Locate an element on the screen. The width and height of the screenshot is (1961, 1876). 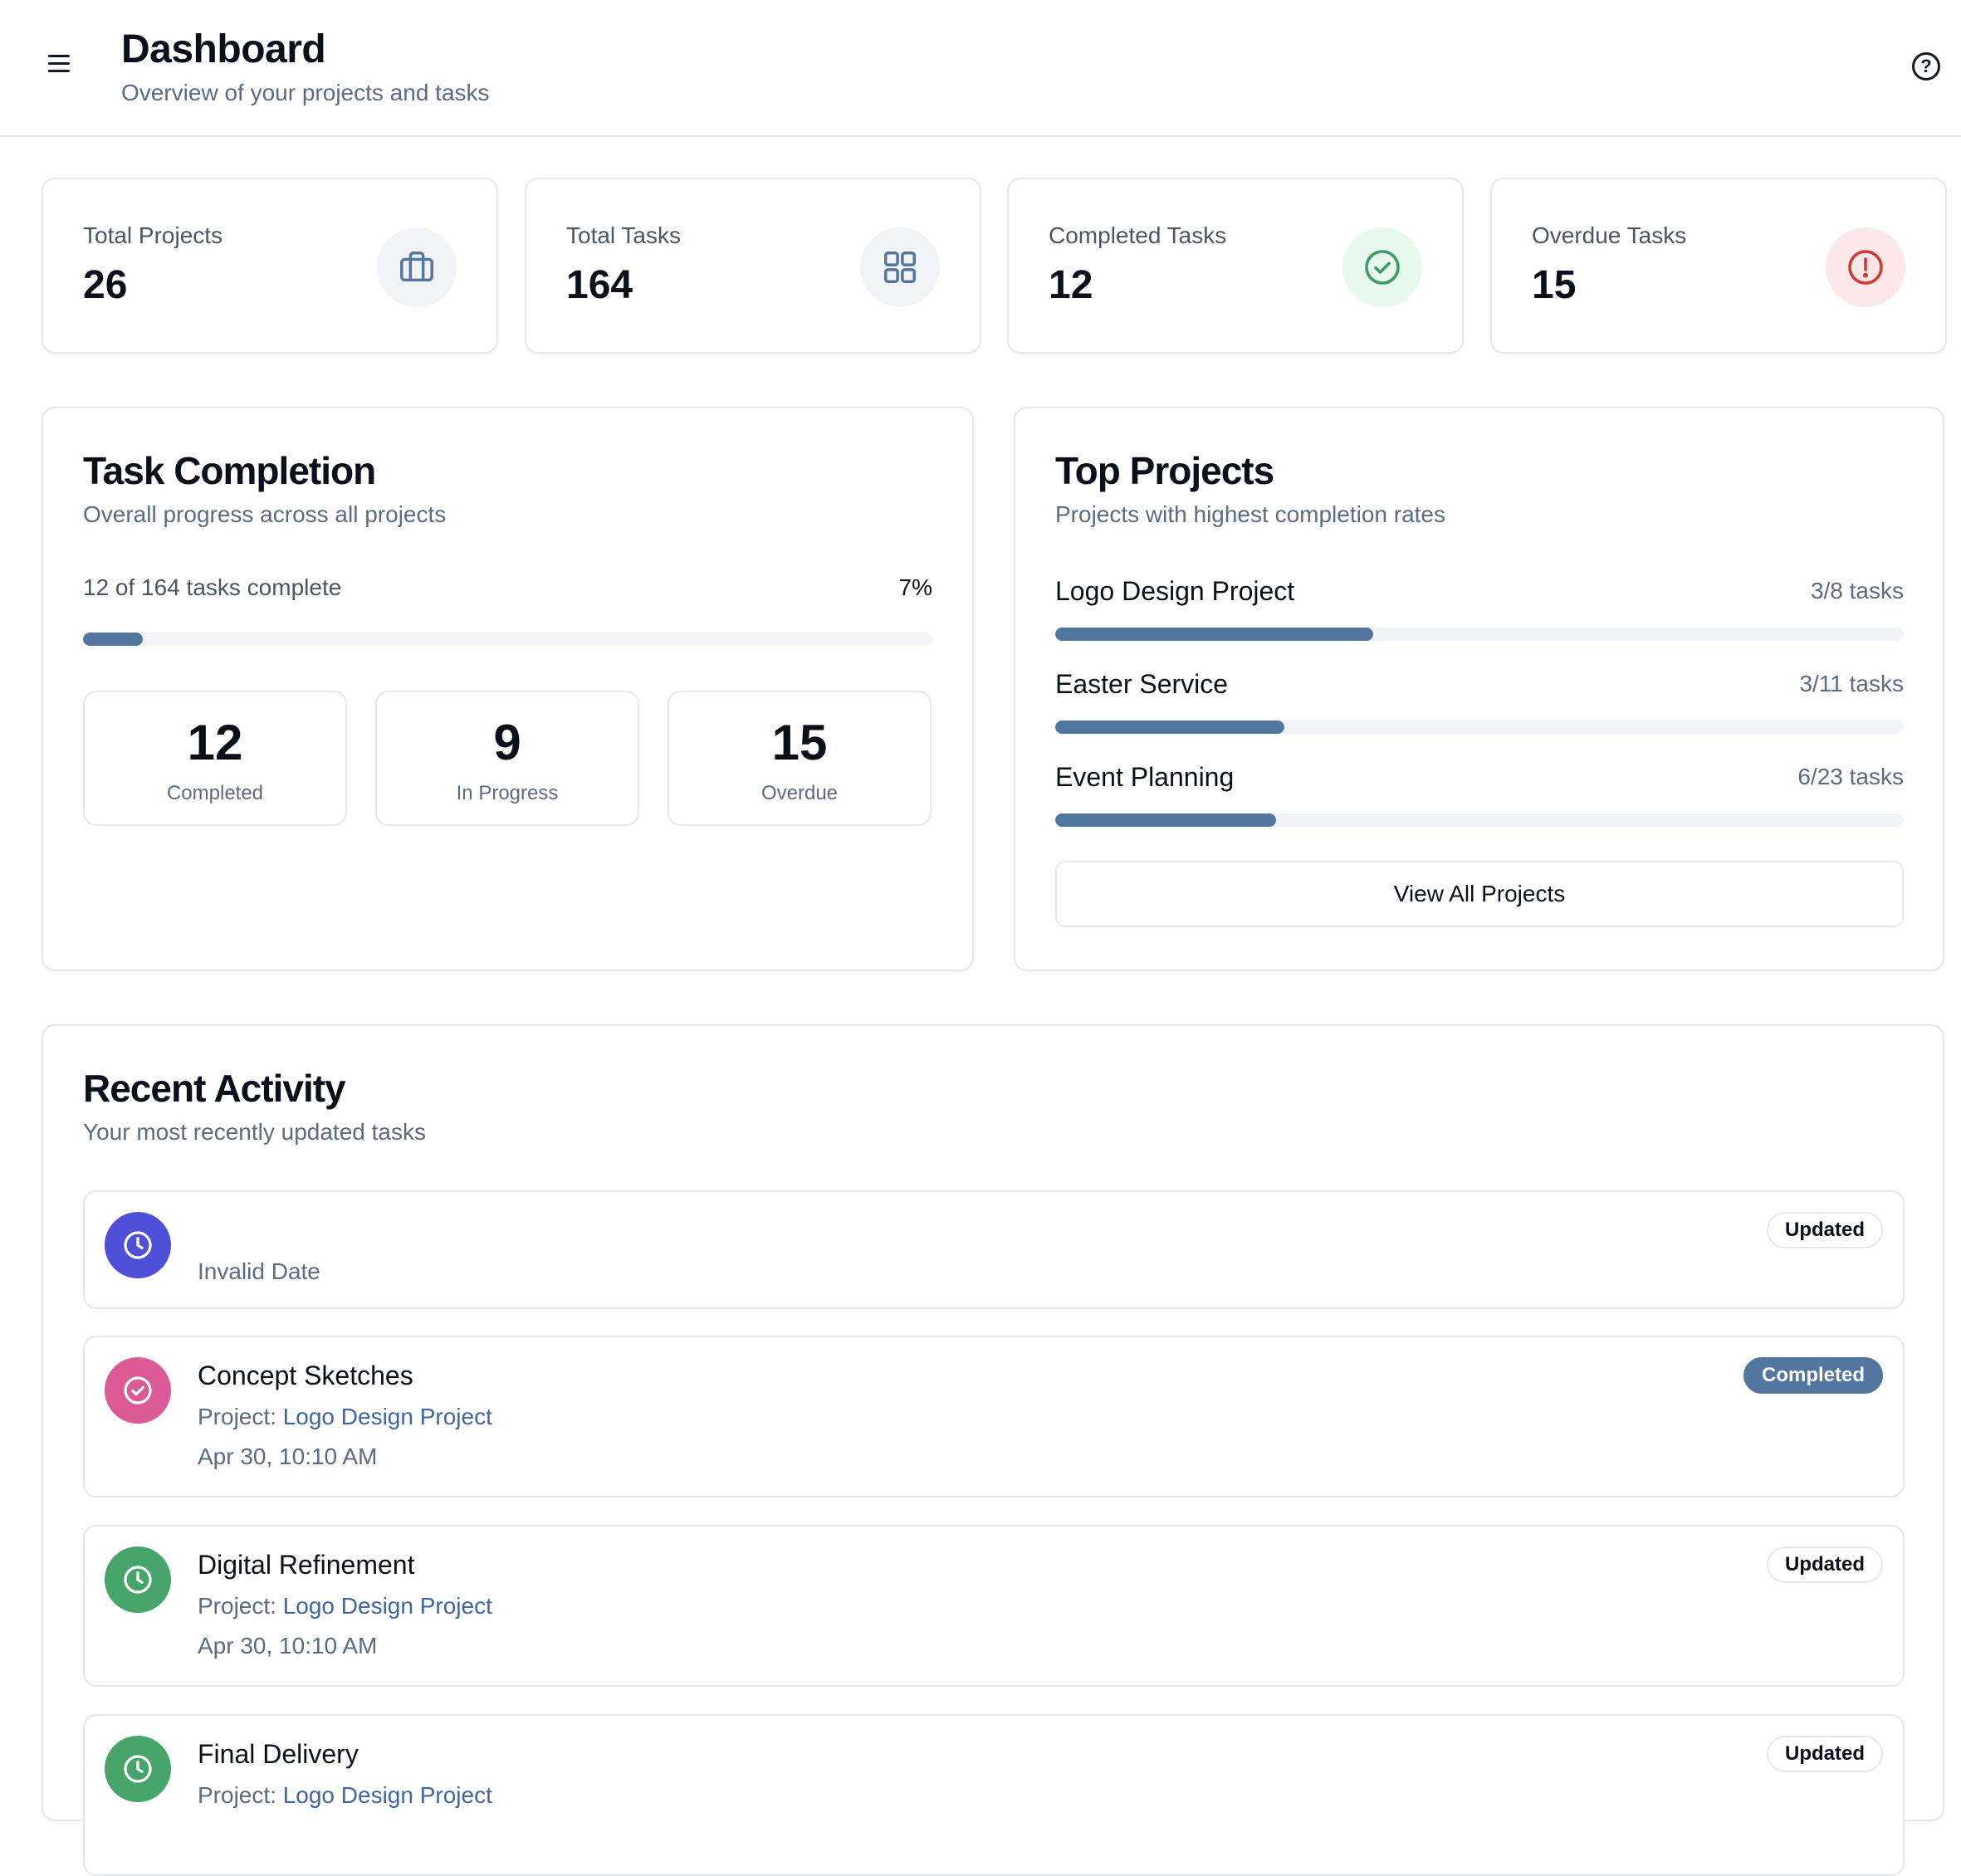
view-all-projects-button: View All Projects is located at coordinates (1479, 894).